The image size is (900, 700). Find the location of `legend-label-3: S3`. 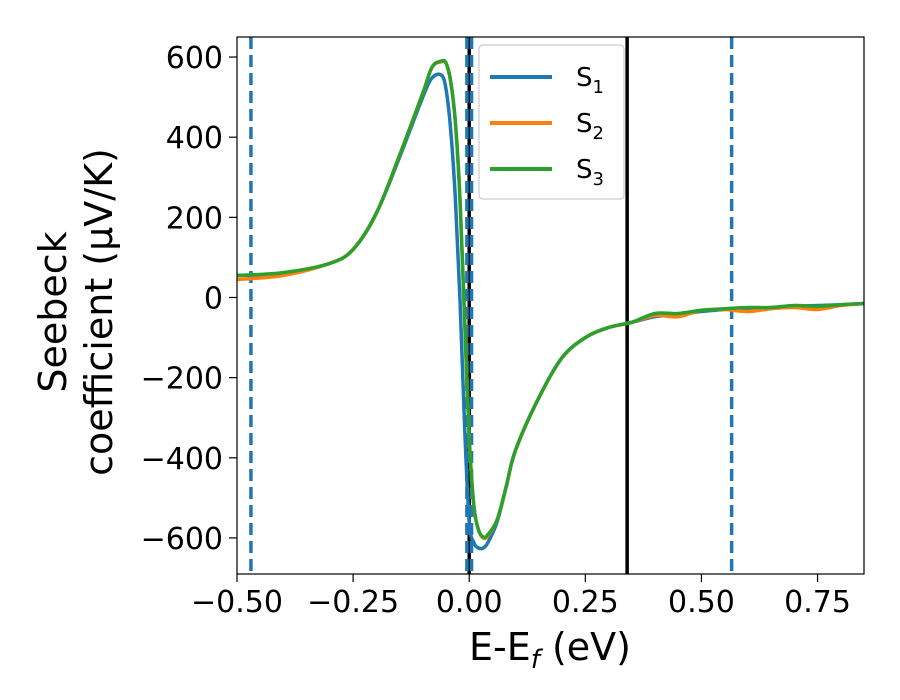

legend-label-3: S3 is located at coordinates (590, 172).